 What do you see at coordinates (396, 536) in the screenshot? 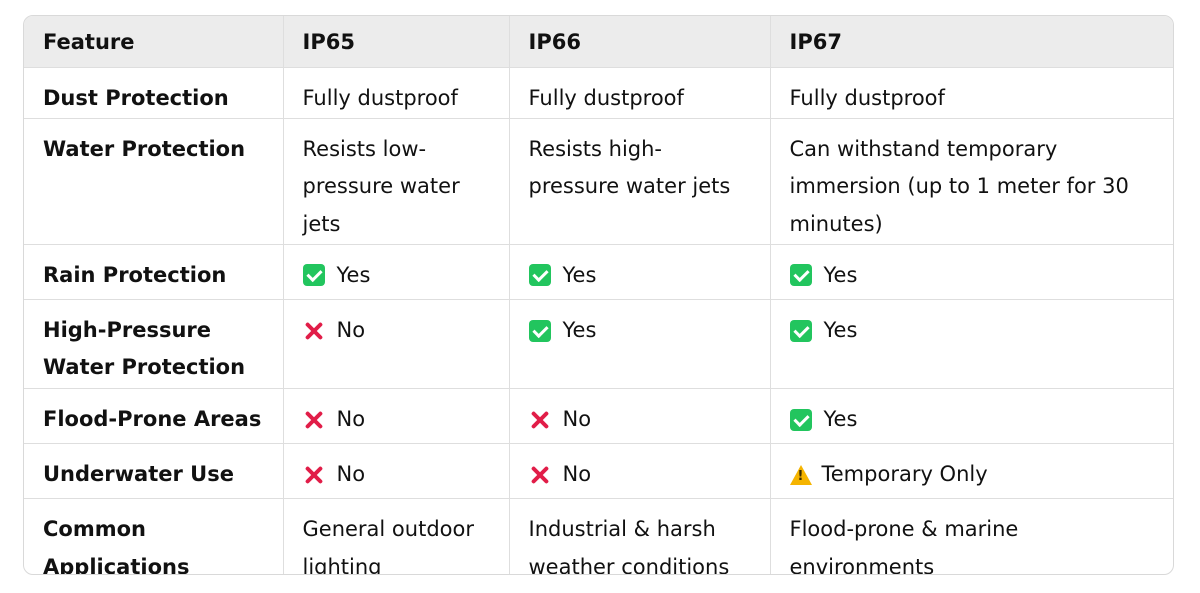
I see `cell-ip65: General outdoor lighting` at bounding box center [396, 536].